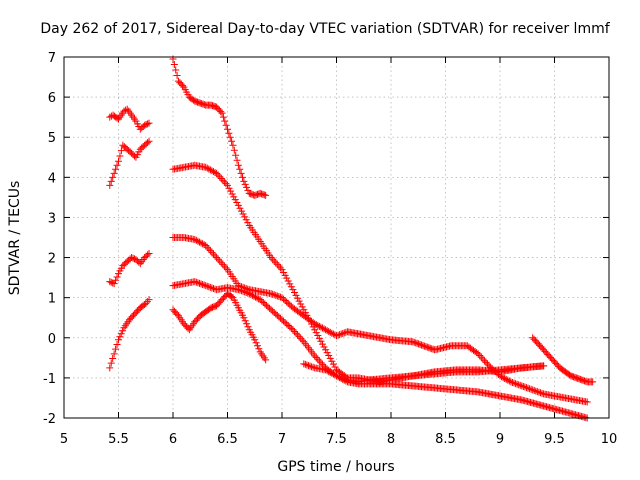 Image resolution: width=640 pixels, height=480 pixels. What do you see at coordinates (424, 373) in the screenshot?
I see `series-arc-j` at bounding box center [424, 373].